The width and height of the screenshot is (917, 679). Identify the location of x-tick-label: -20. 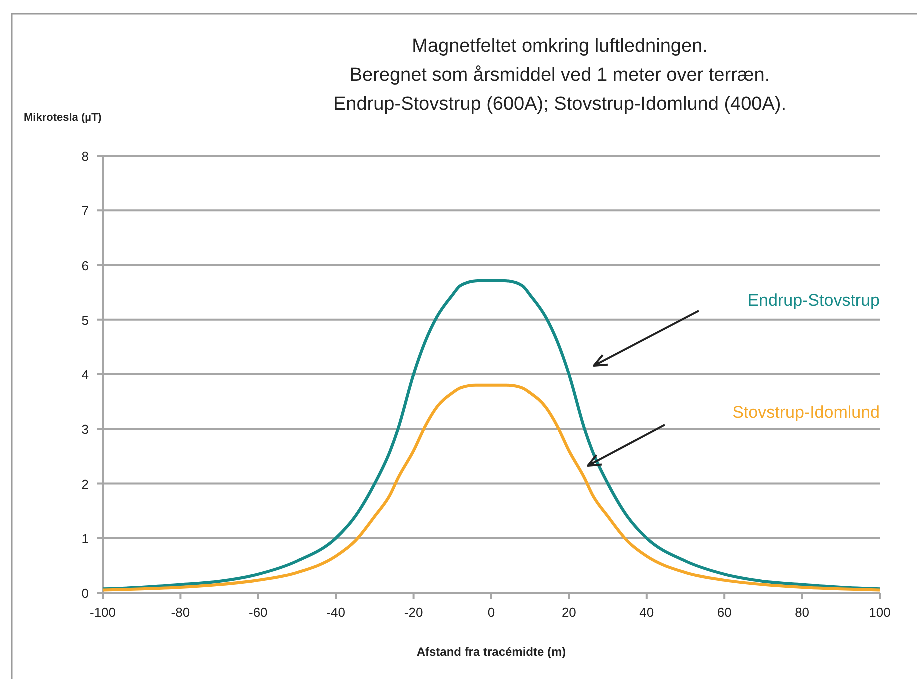
(414, 612).